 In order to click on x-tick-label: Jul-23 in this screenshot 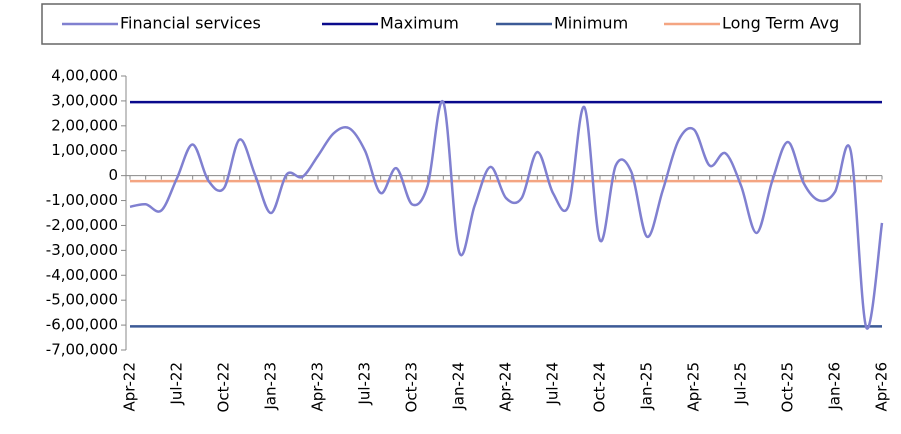, I will do `click(365, 384)`.